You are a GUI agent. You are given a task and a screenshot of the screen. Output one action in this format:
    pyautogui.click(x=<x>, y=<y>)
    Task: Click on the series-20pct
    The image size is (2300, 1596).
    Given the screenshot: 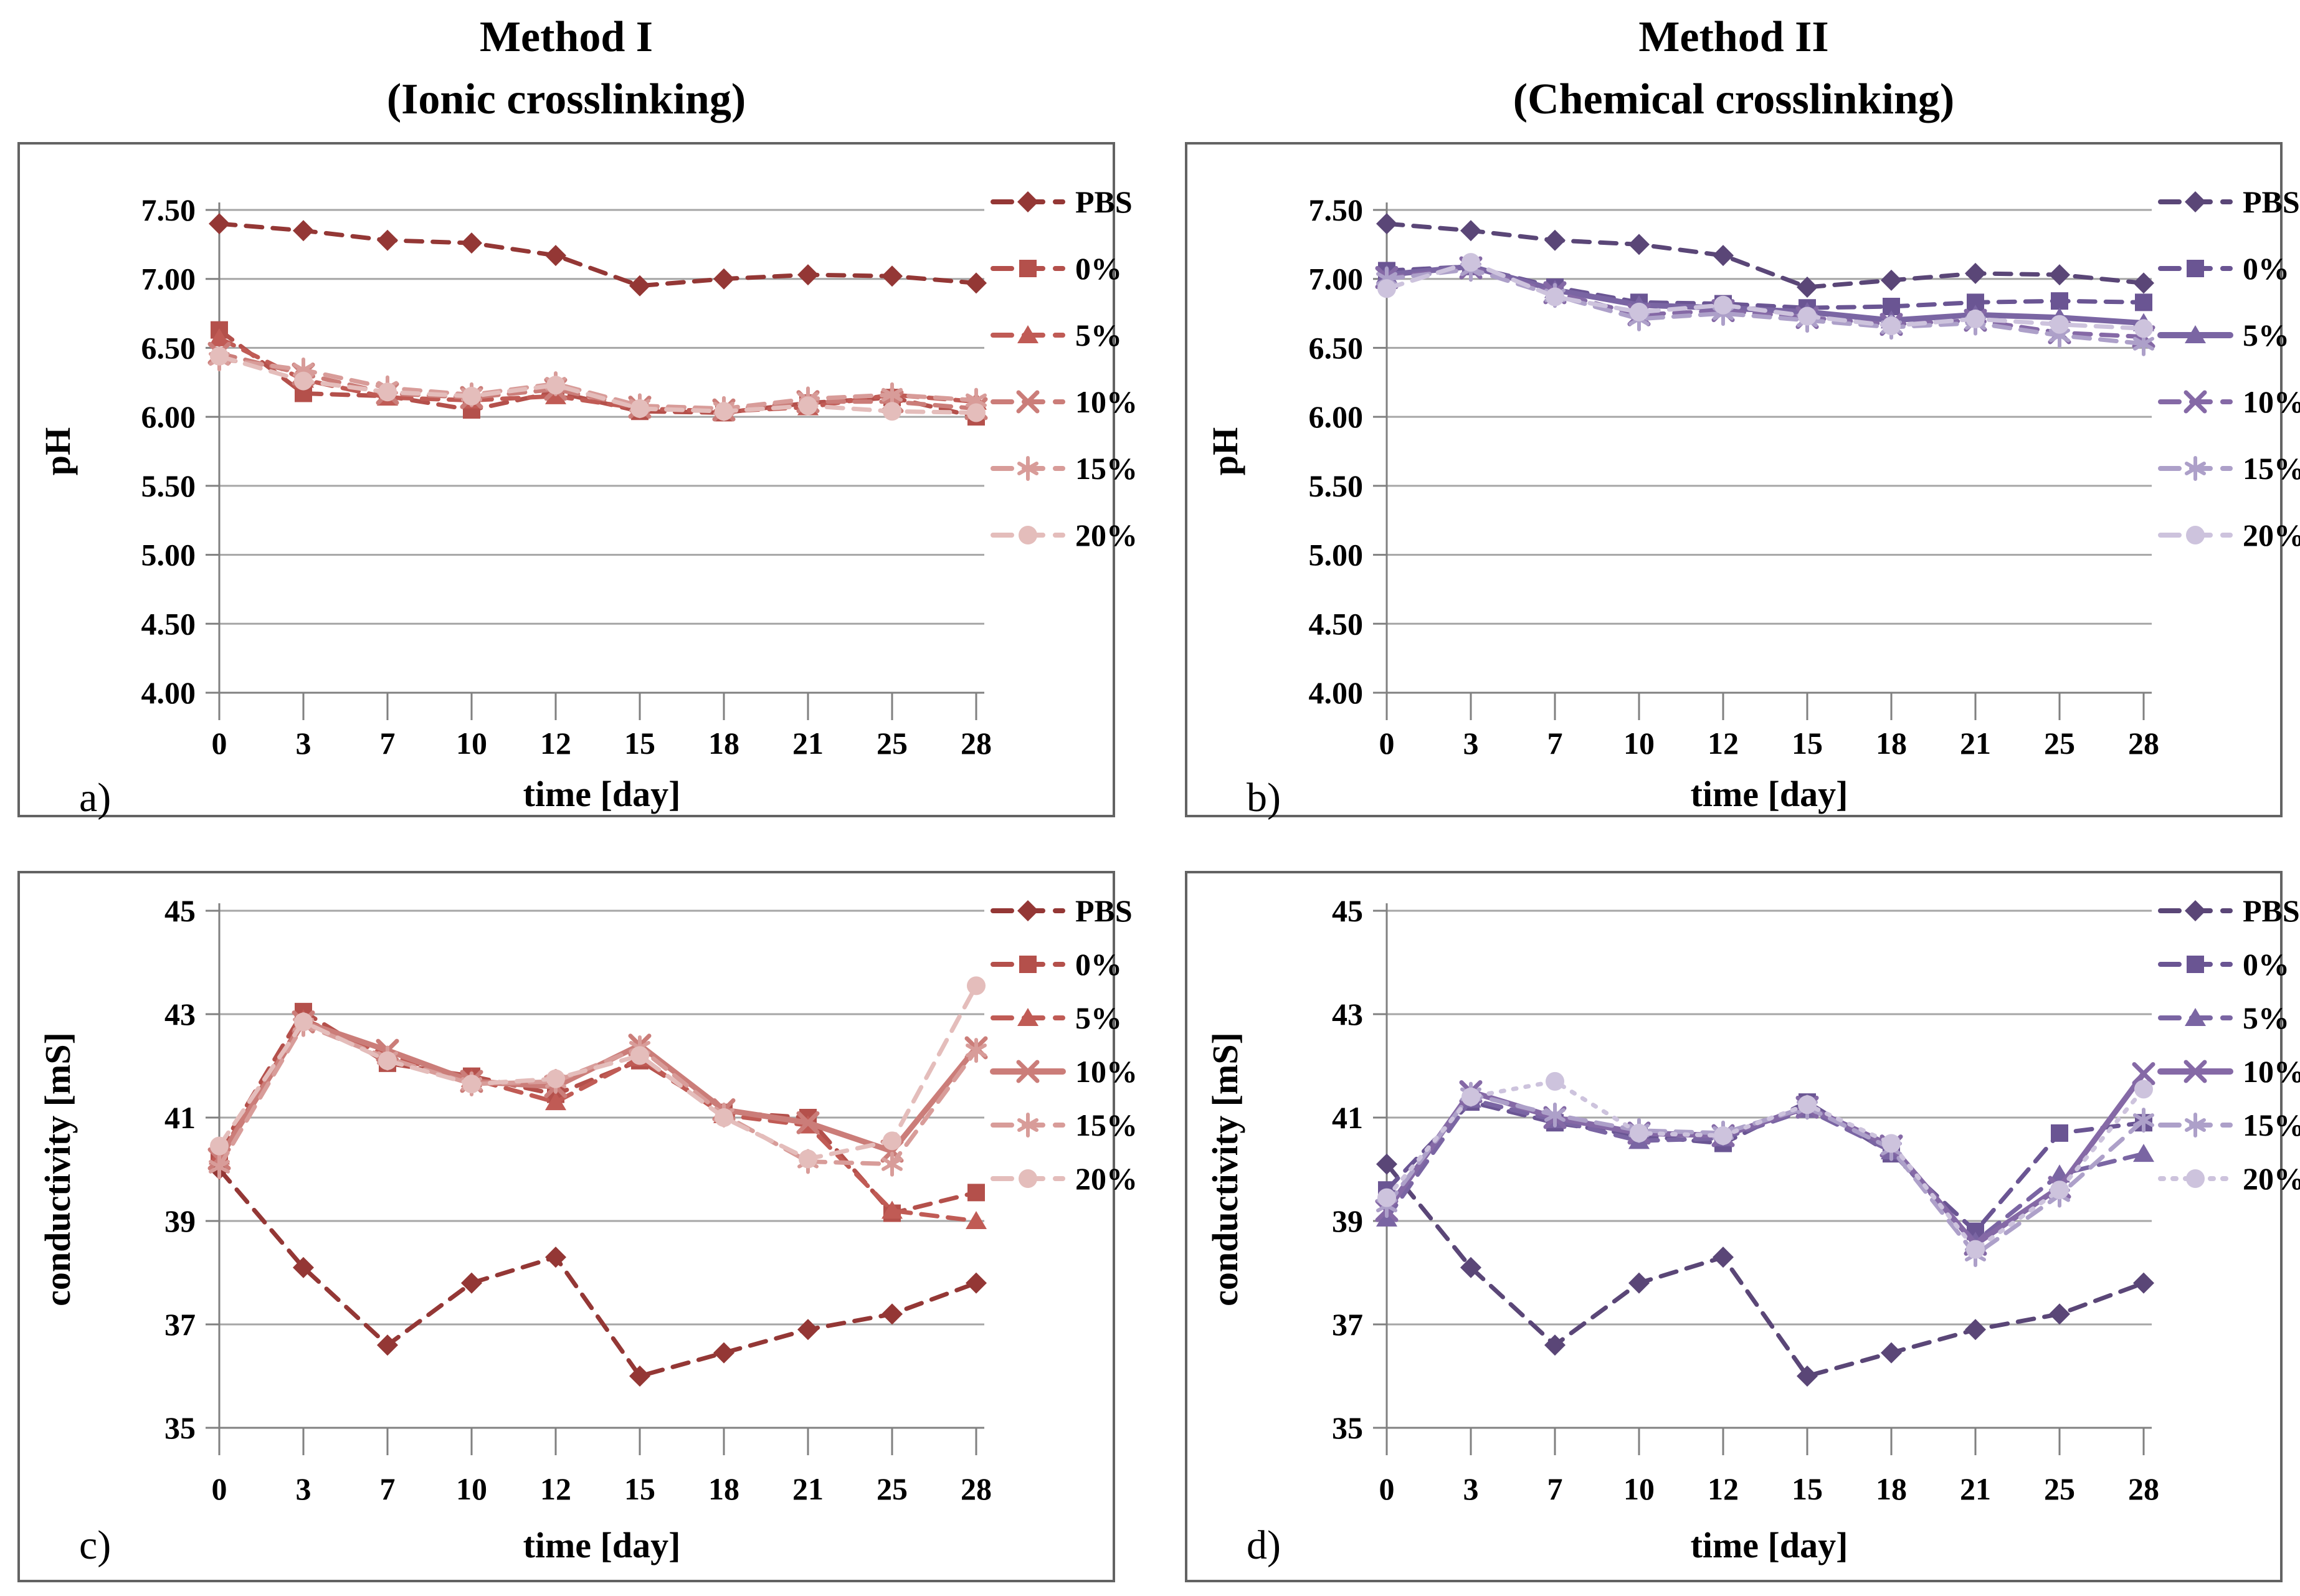 What is the action you would take?
    pyautogui.click(x=598, y=384)
    